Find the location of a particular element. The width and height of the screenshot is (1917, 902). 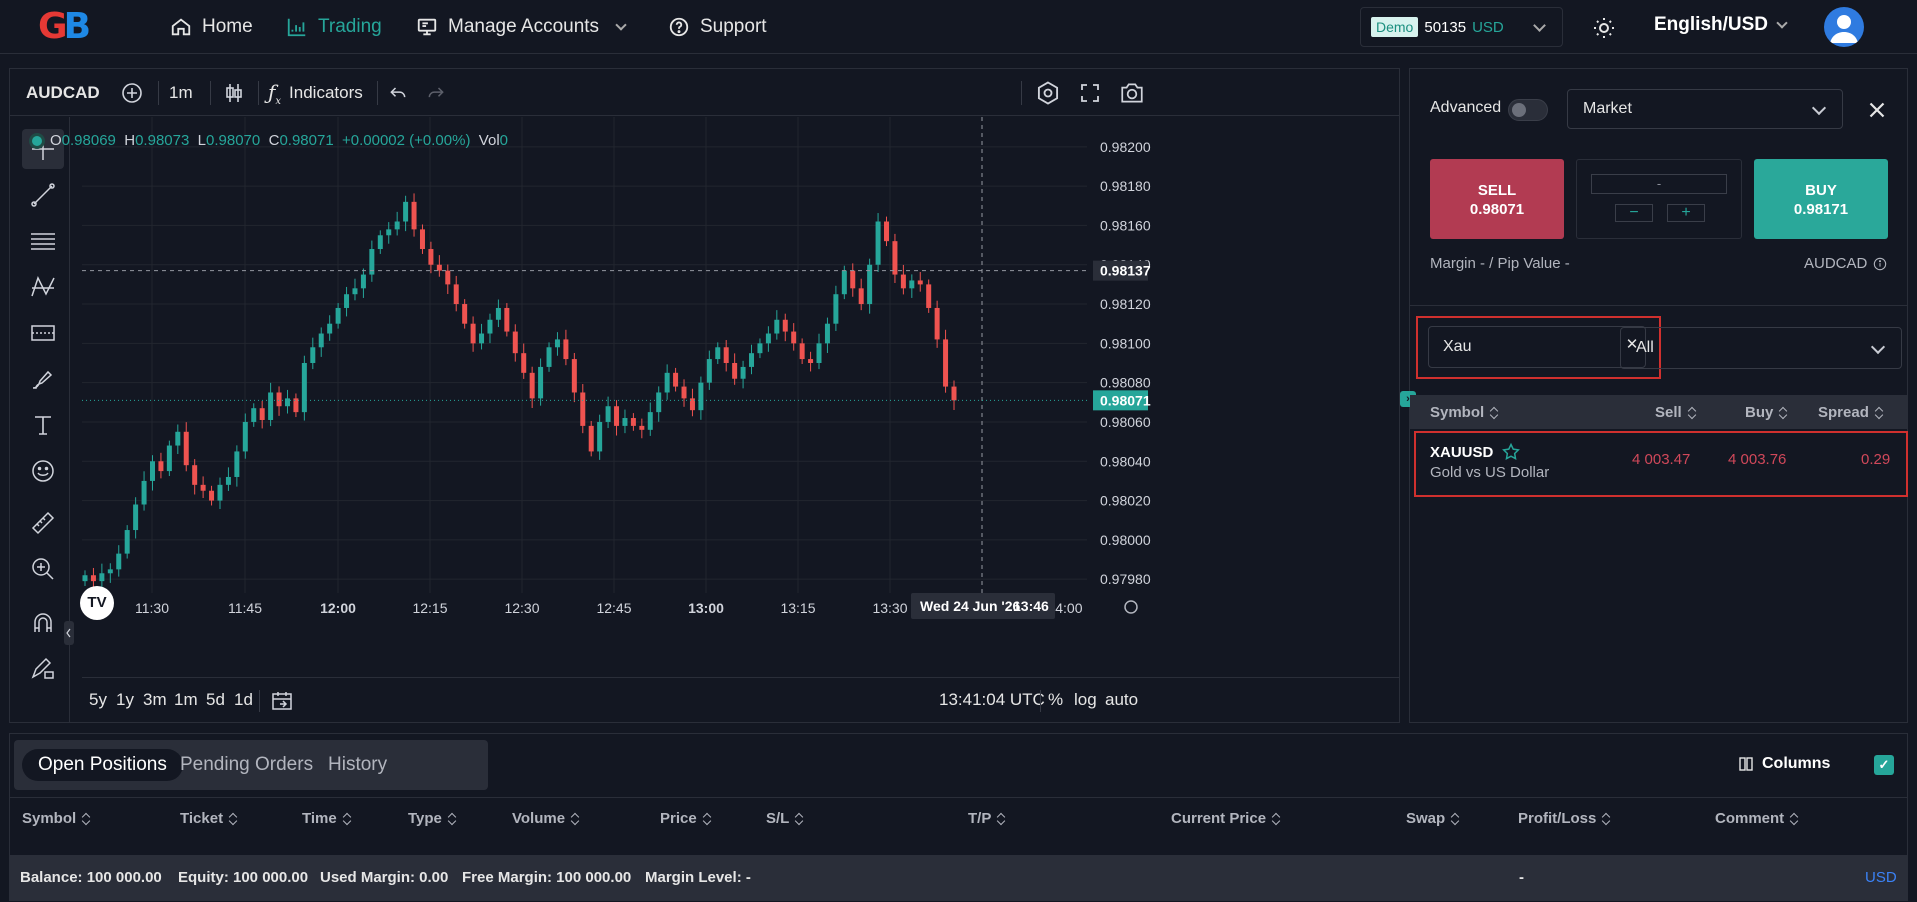

order-type-select: Market is located at coordinates (1705, 109).